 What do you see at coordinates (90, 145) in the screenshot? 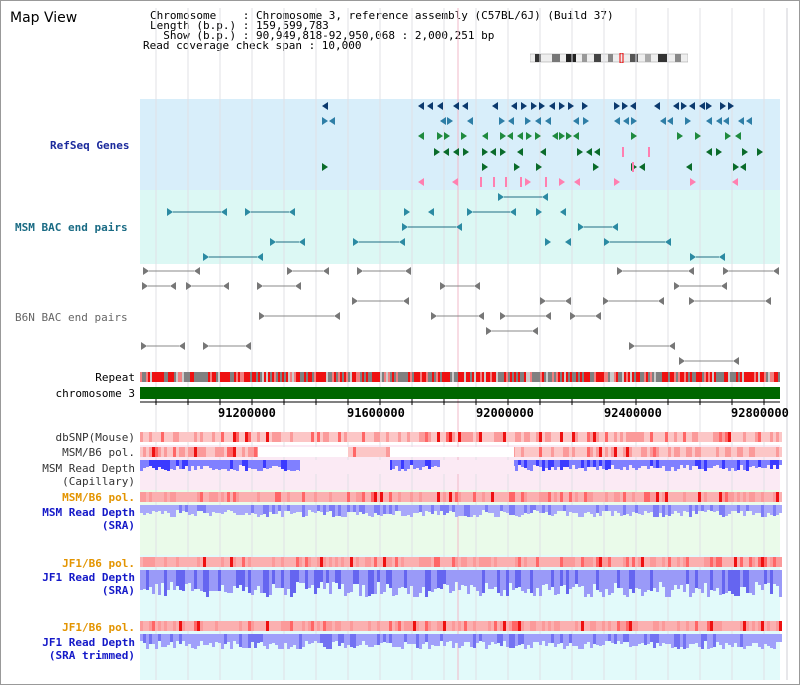
I see `track-label-refseq: RefSeq Genes` at bounding box center [90, 145].